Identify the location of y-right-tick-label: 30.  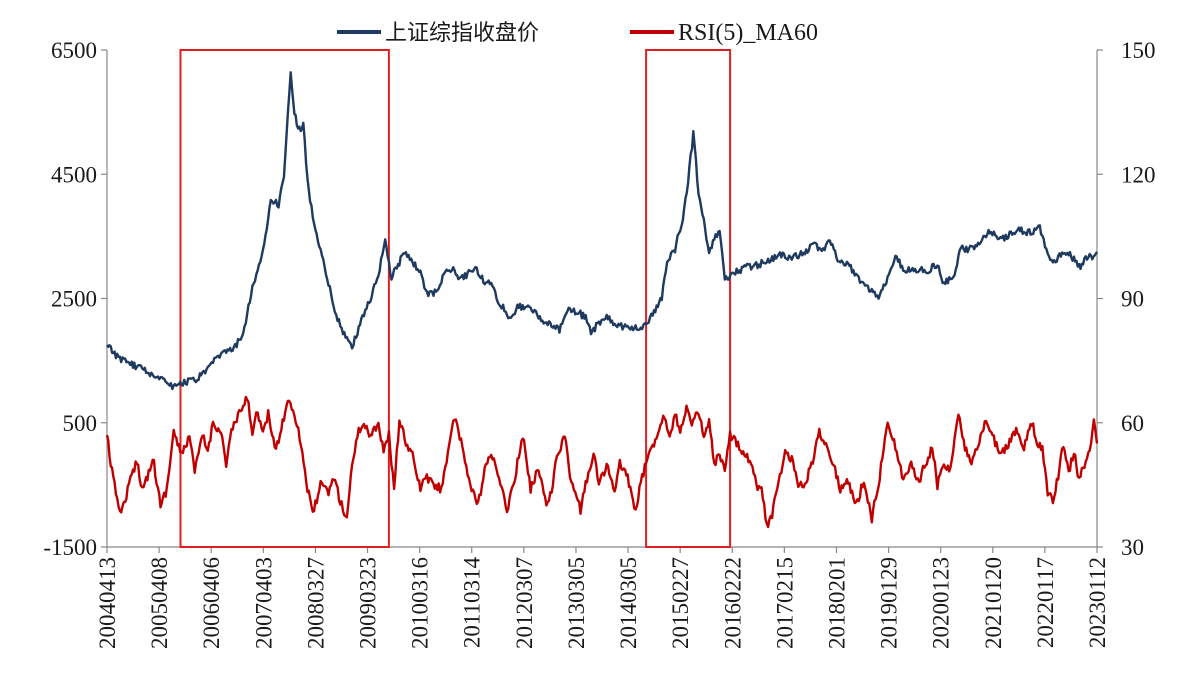
(1132, 547).